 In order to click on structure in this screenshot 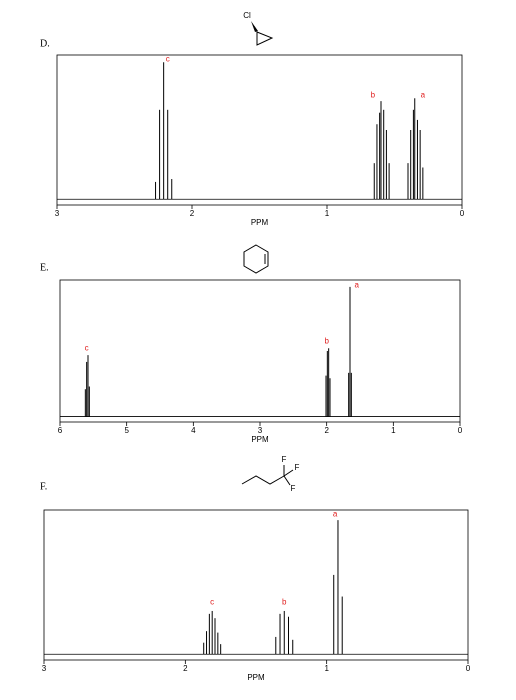, I will do `click(256, 259)`.